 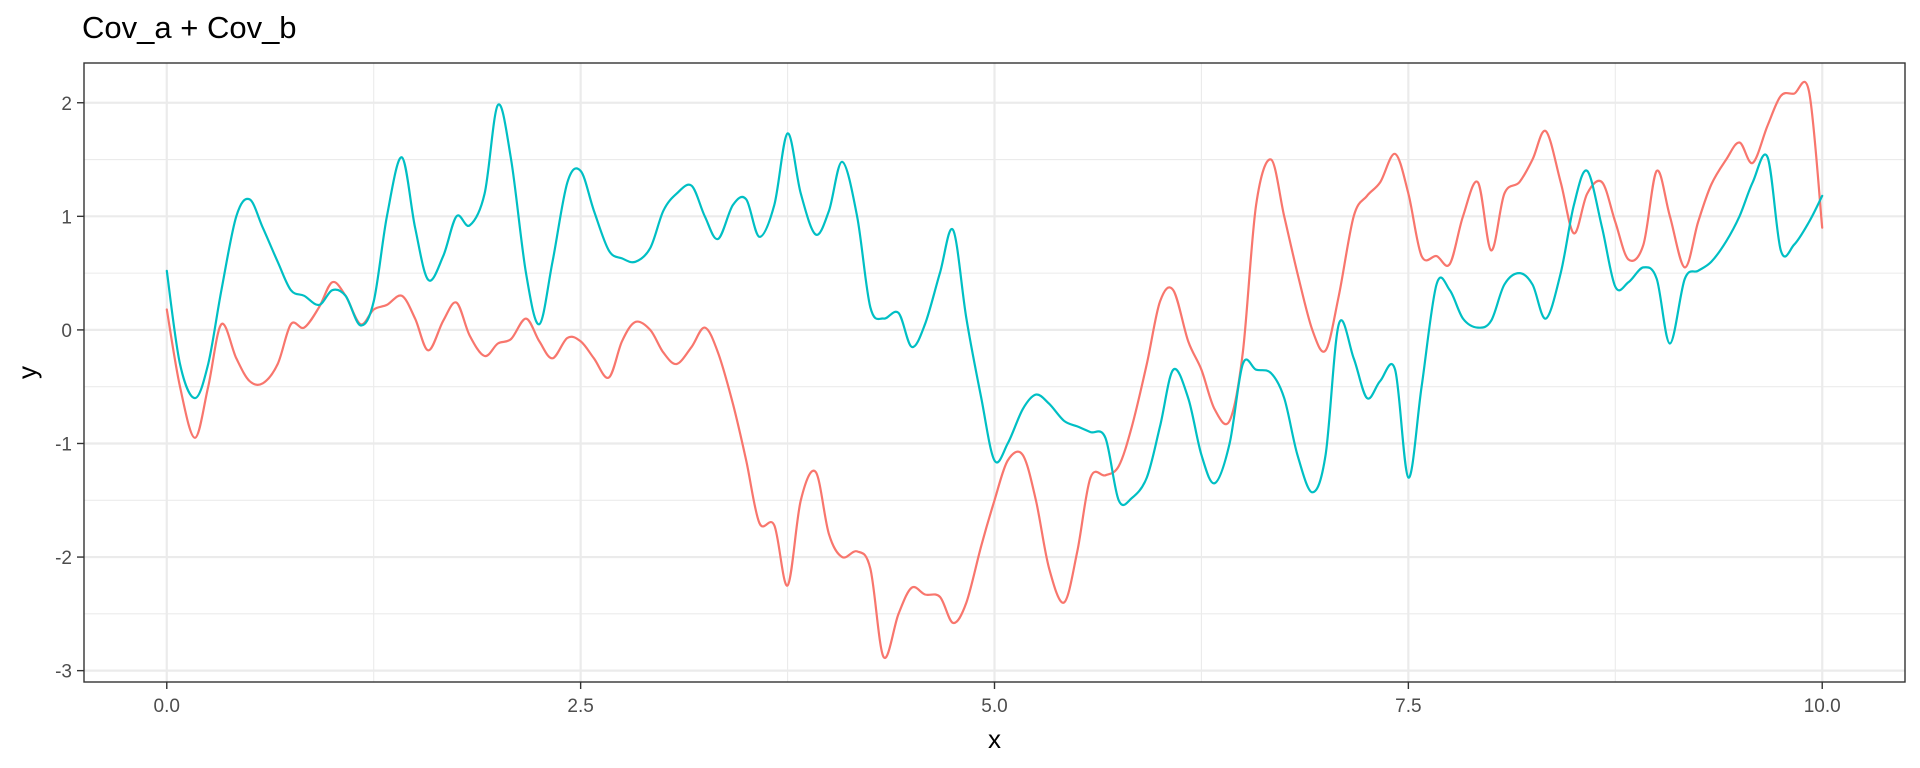 What do you see at coordinates (189, 27) in the screenshot?
I see `chart-title: Cov_a + Cov_b` at bounding box center [189, 27].